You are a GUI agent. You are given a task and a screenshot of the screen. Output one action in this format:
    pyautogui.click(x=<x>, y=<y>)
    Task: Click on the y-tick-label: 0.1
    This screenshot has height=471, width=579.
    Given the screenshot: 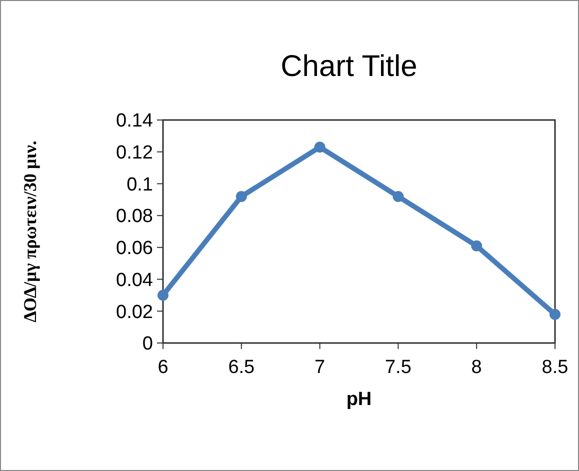 What is the action you would take?
    pyautogui.click(x=139, y=185)
    